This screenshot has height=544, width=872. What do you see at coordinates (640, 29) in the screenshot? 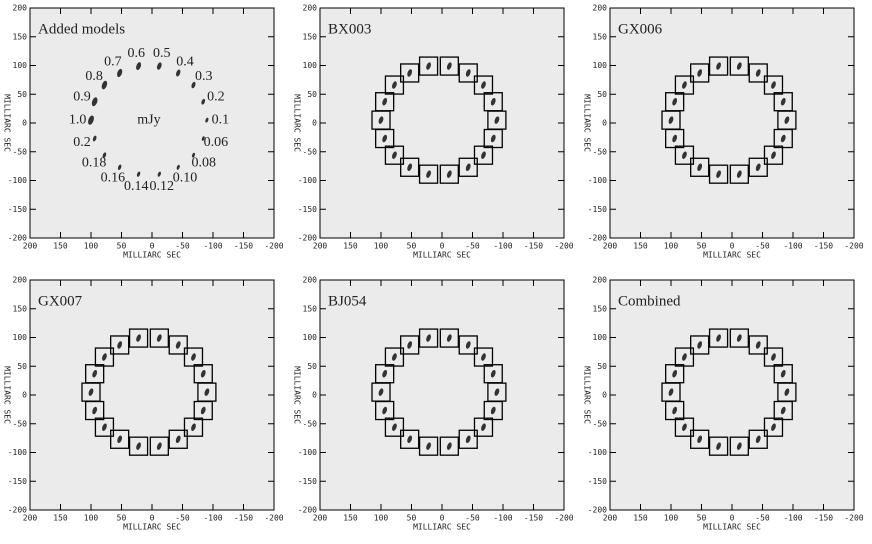
I see `panel-title: GX006` at bounding box center [640, 29].